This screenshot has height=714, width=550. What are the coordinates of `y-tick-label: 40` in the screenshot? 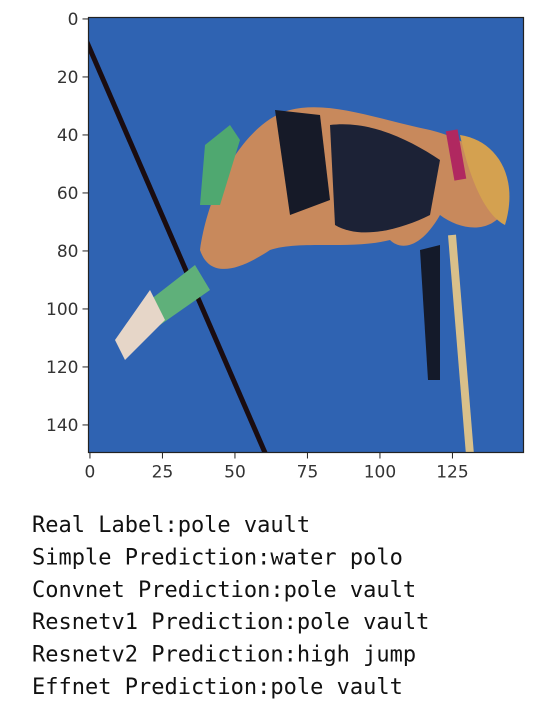 It's located at (68, 136).